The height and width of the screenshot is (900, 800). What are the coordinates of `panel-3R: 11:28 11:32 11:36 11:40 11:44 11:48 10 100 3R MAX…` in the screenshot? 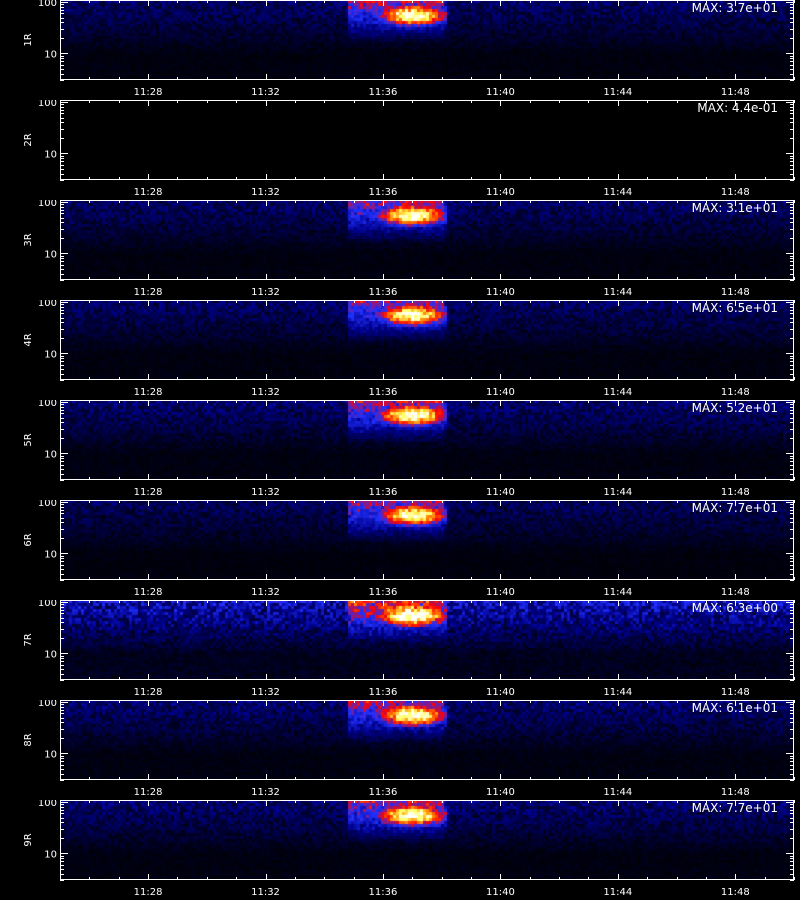 It's located at (400, 250).